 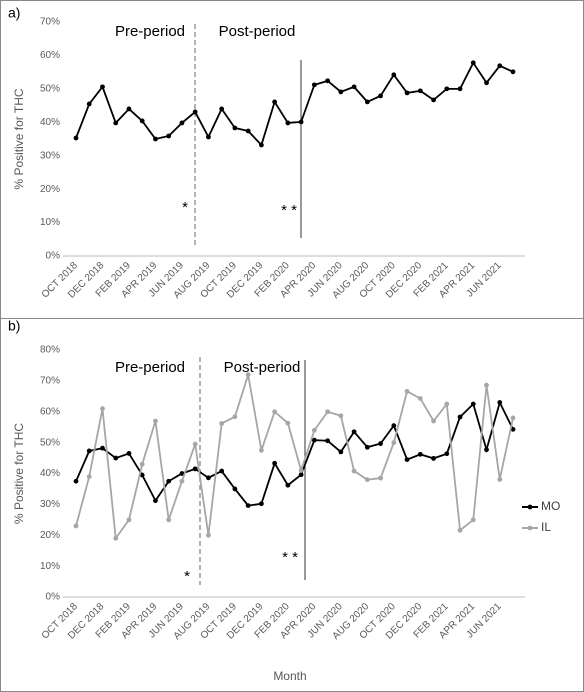 What do you see at coordinates (53, 256) in the screenshot?
I see `y-tick-label: 0%` at bounding box center [53, 256].